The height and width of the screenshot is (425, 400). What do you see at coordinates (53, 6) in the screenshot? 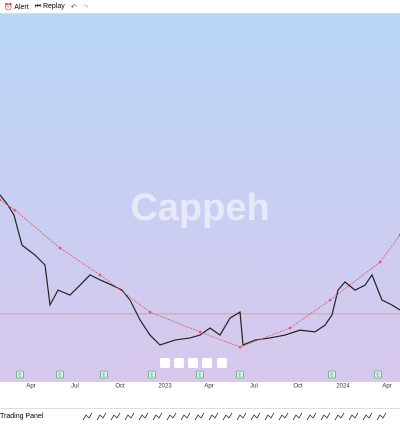
I see `replay-label: Replay` at bounding box center [53, 6].